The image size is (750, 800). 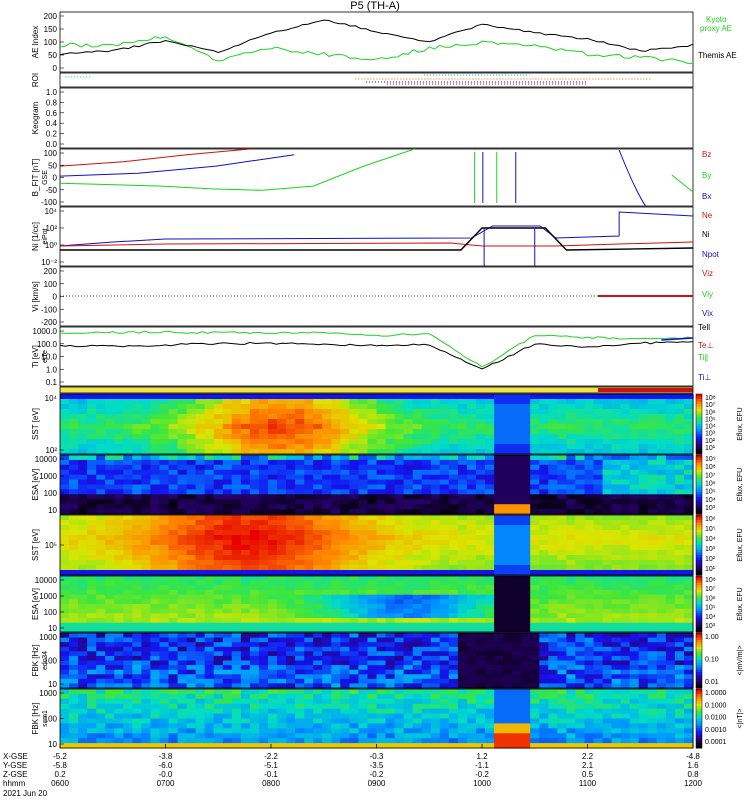 What do you see at coordinates (376, 177) in the screenshot?
I see `bfit-frame` at bounding box center [376, 177].